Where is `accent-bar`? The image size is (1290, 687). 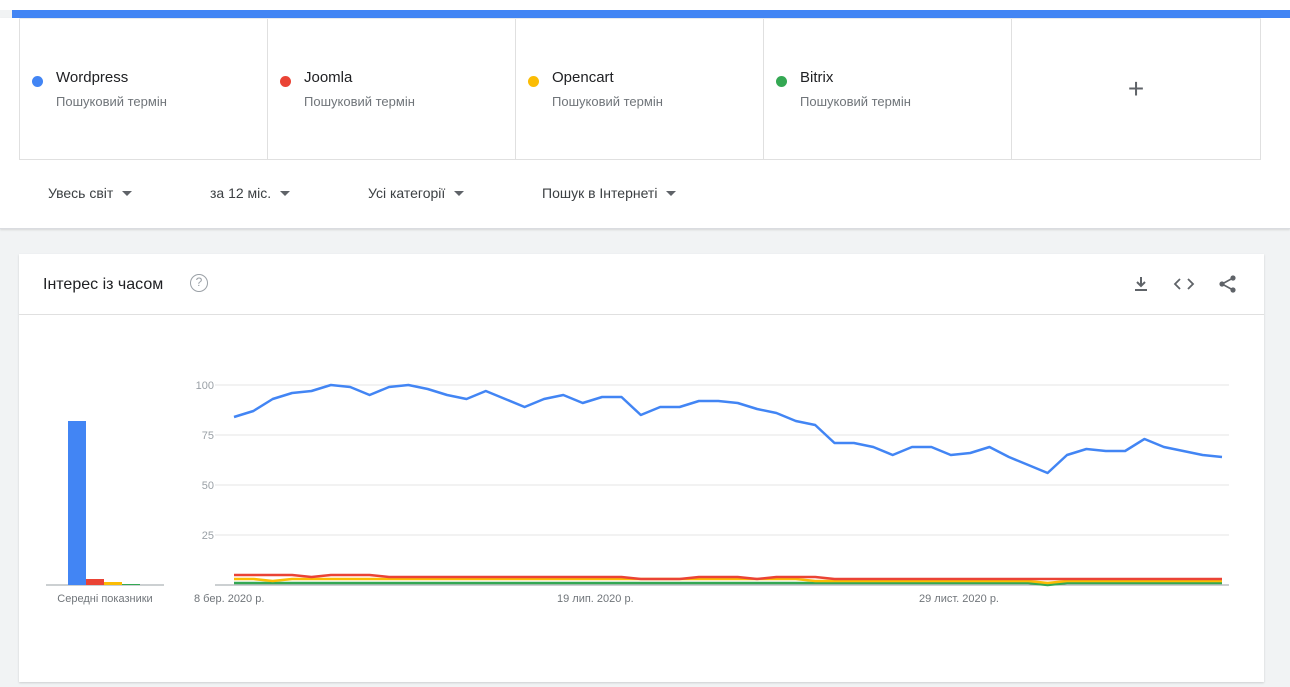 accent-bar is located at coordinates (651, 14).